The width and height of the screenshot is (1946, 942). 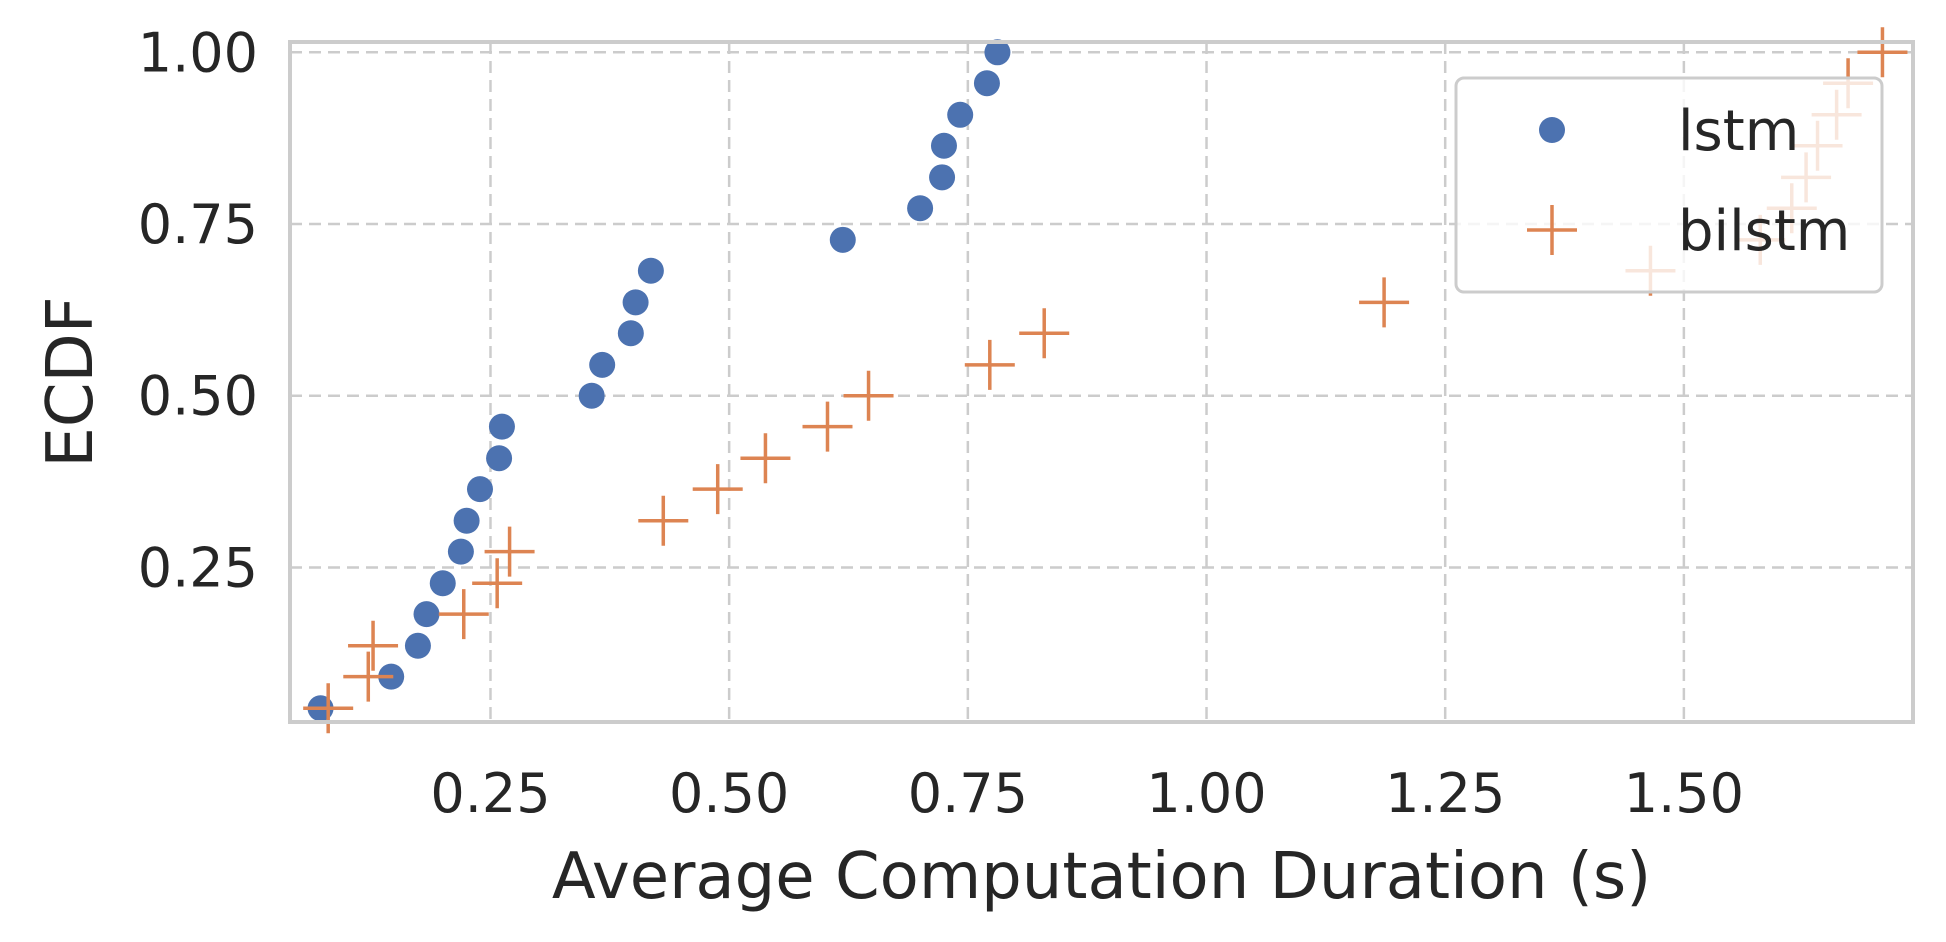 I want to click on y-tick-label: 0.25, so click(x=198, y=567).